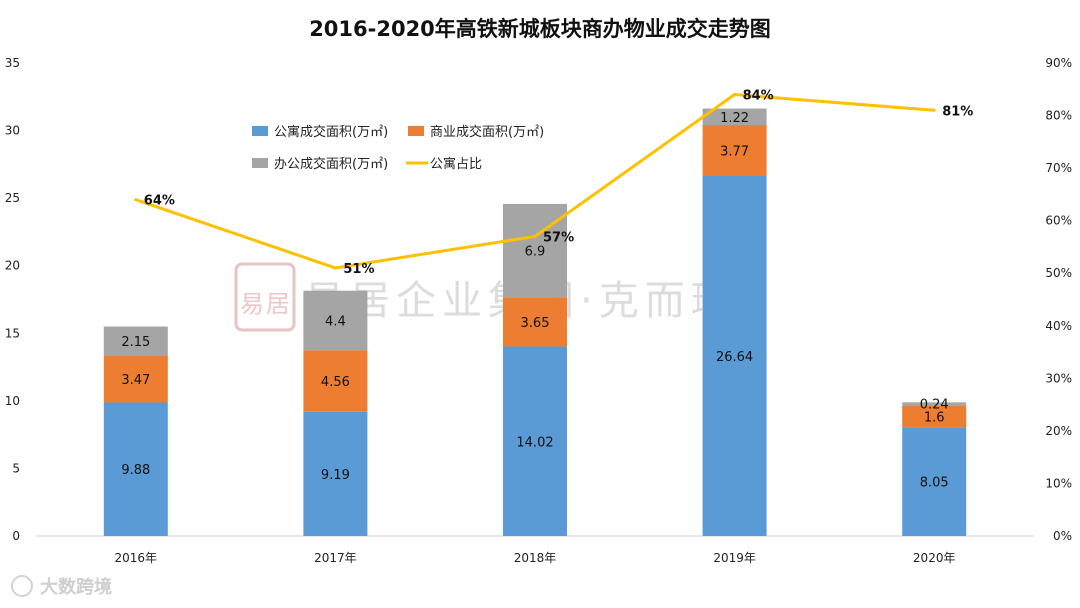 The height and width of the screenshot is (608, 1080). Describe the element at coordinates (136, 558) in the screenshot. I see `x-tick-label: 2016年` at that location.